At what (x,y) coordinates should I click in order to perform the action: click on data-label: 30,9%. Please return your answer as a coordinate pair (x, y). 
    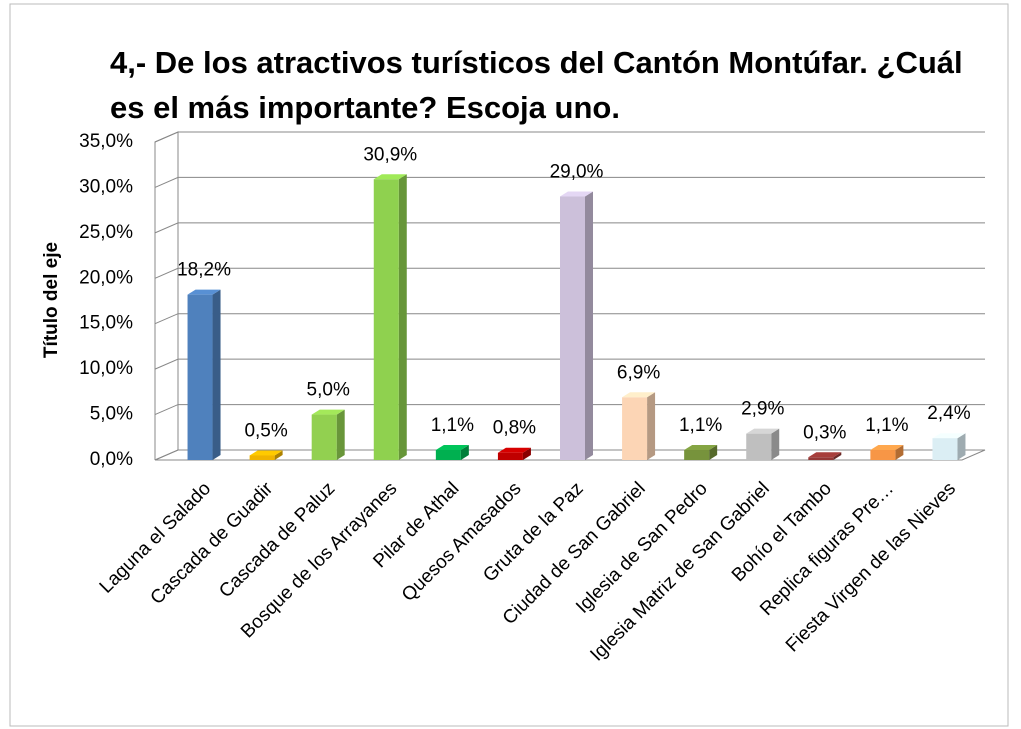
    Looking at the image, I should click on (390, 154).